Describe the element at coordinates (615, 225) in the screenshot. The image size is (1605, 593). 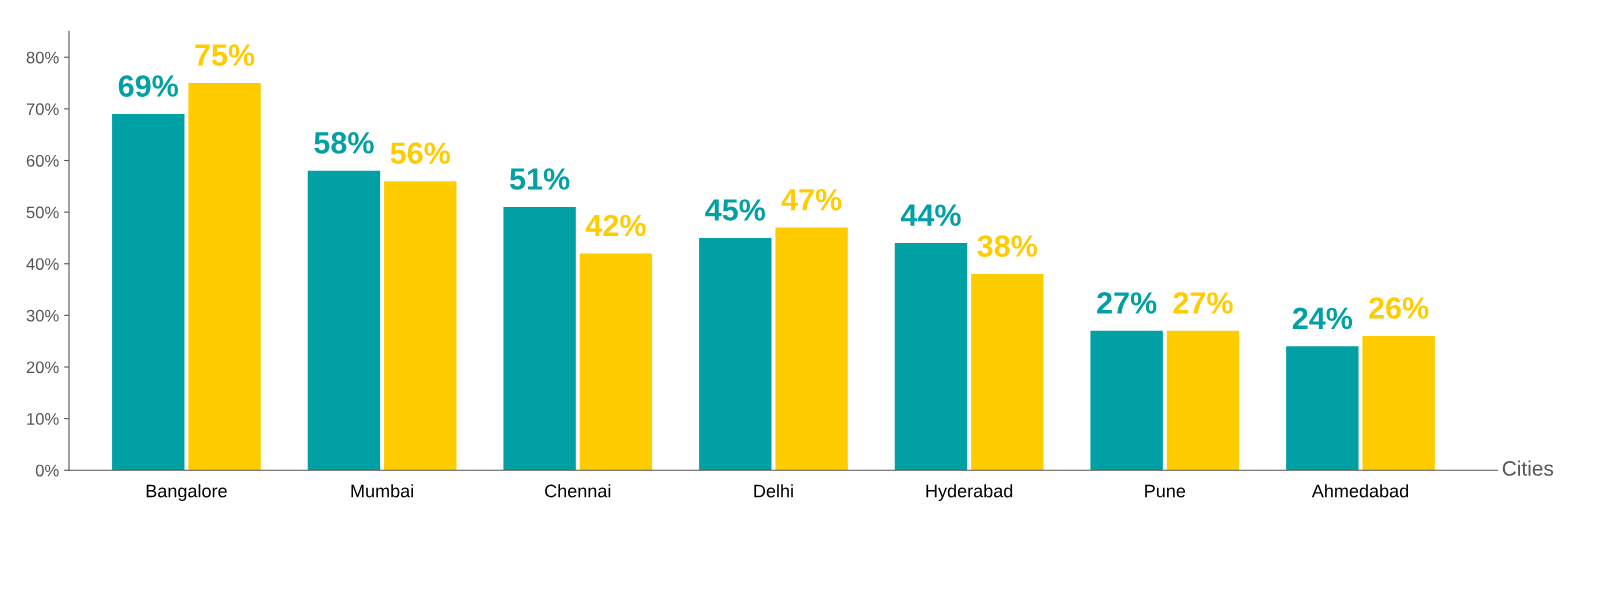
I see `data-label: 42%` at that location.